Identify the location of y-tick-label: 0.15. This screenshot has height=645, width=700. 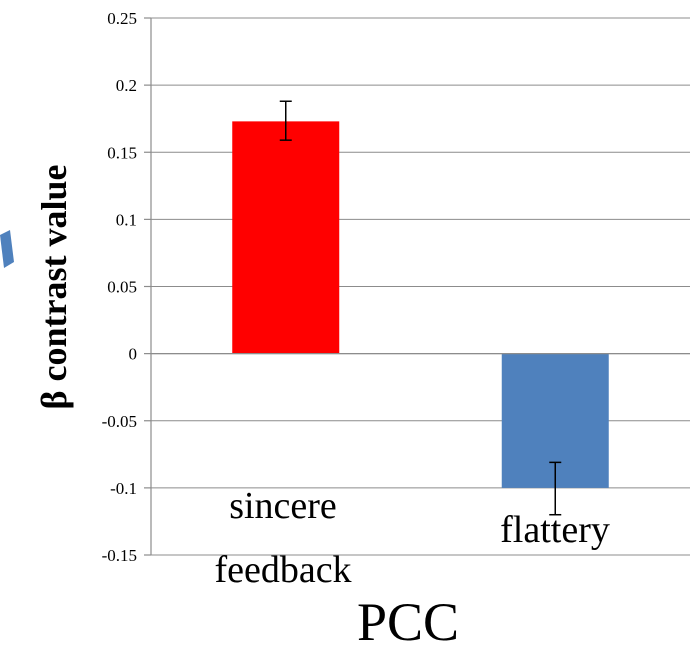
(122, 152).